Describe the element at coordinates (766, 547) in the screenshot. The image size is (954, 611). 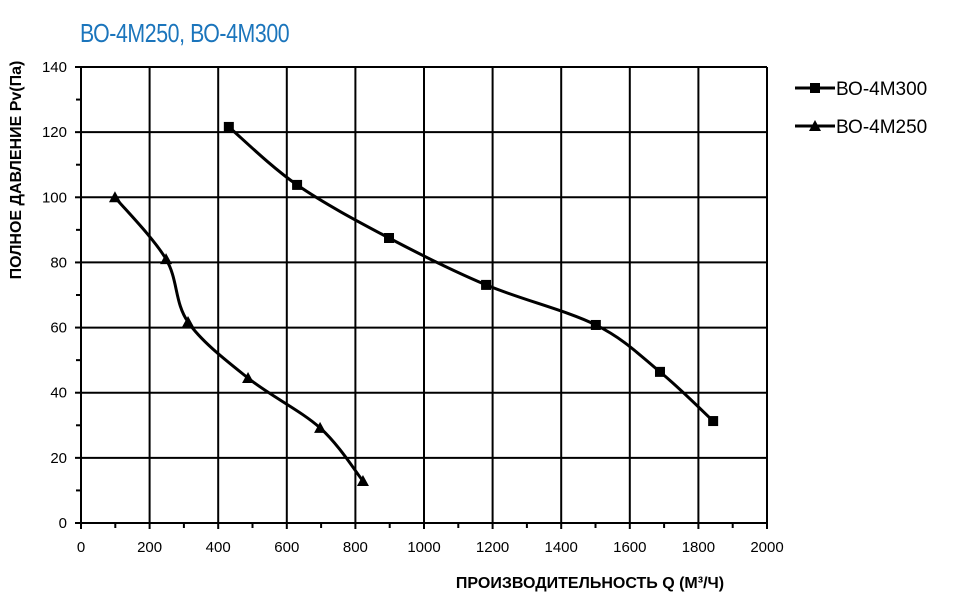
I see `x-tick-label: 2000` at that location.